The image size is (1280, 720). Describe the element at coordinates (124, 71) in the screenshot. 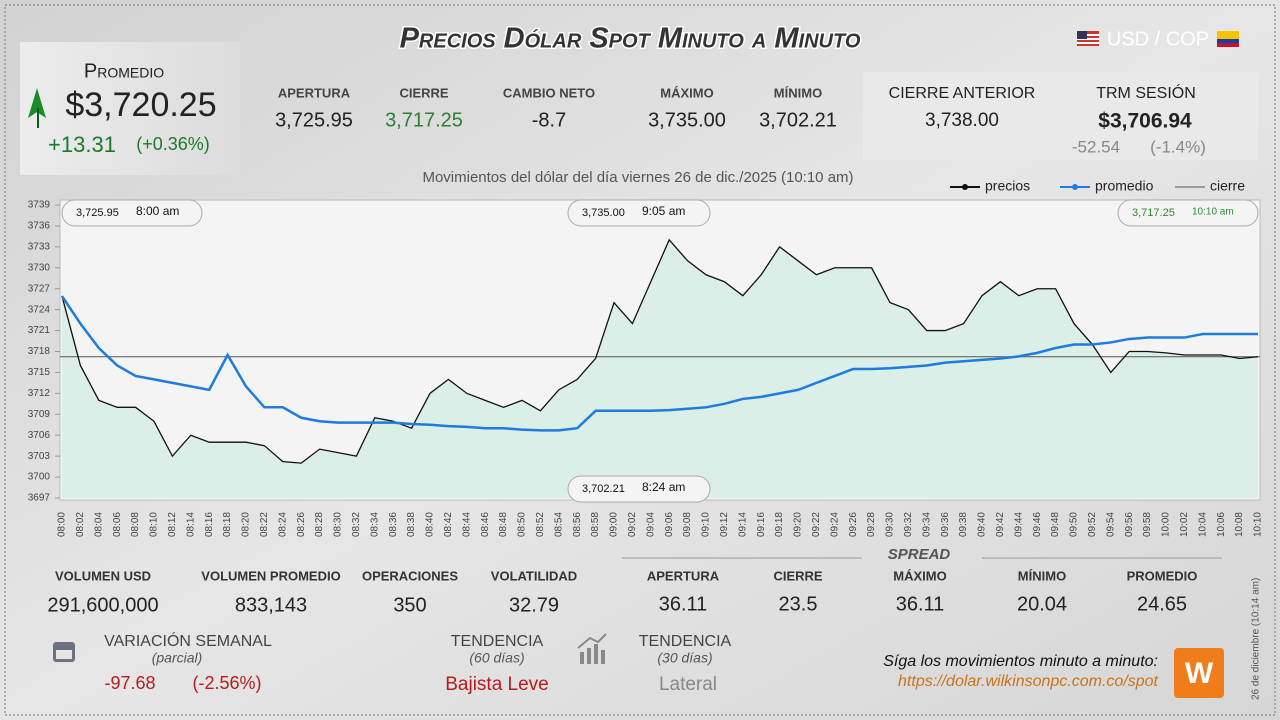

I see `promedio-label: Promedio` at that location.